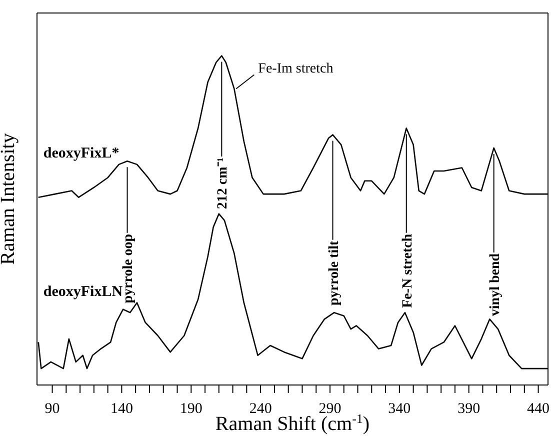  I want to click on x-tick-label: 90, so click(52, 409).